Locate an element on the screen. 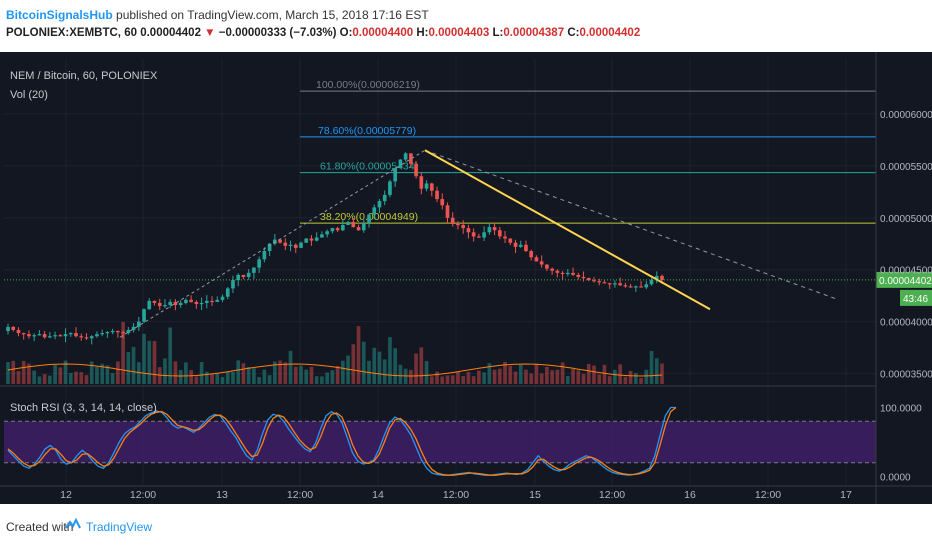 Image resolution: width=932 pixels, height=550 pixels. stoch-k-line is located at coordinates (341, 441).